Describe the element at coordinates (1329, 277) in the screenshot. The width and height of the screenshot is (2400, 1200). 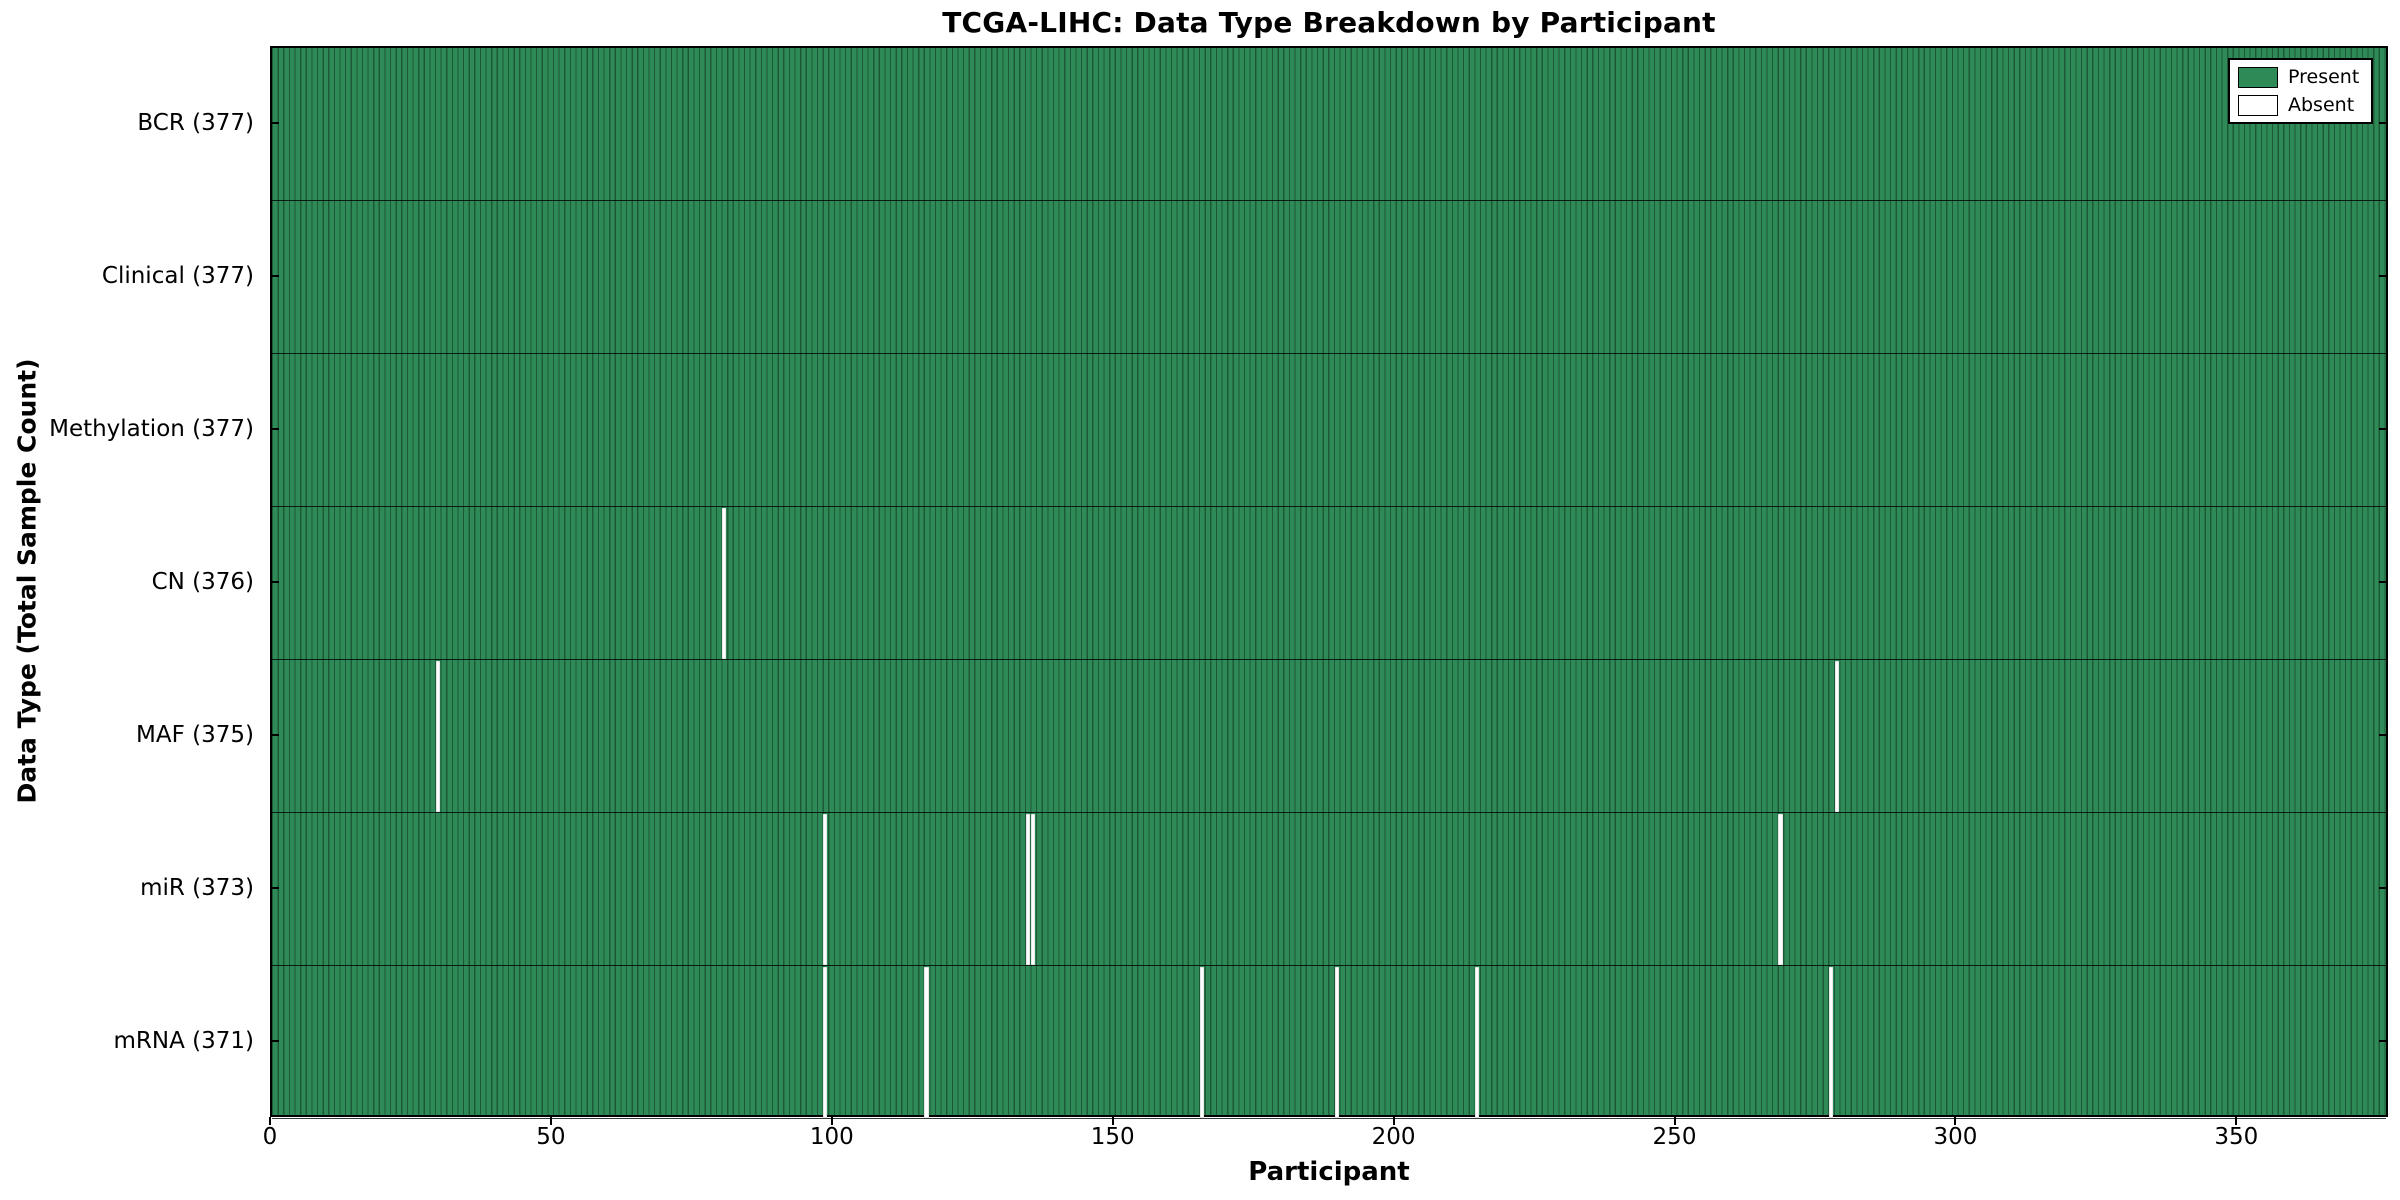
I see `row-band-Clinical` at that location.